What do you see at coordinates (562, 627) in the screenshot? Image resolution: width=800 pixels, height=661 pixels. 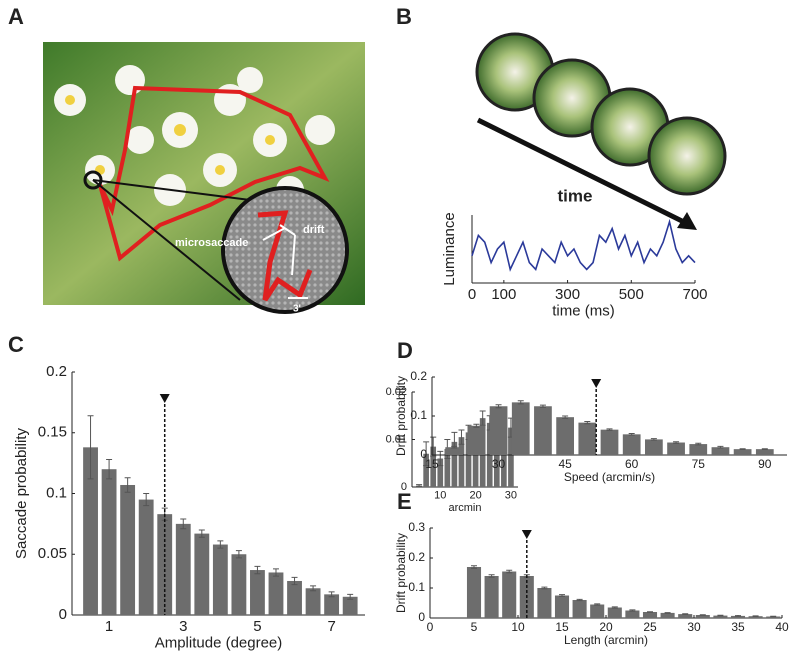 I see `x-tick-label: 15` at bounding box center [562, 627].